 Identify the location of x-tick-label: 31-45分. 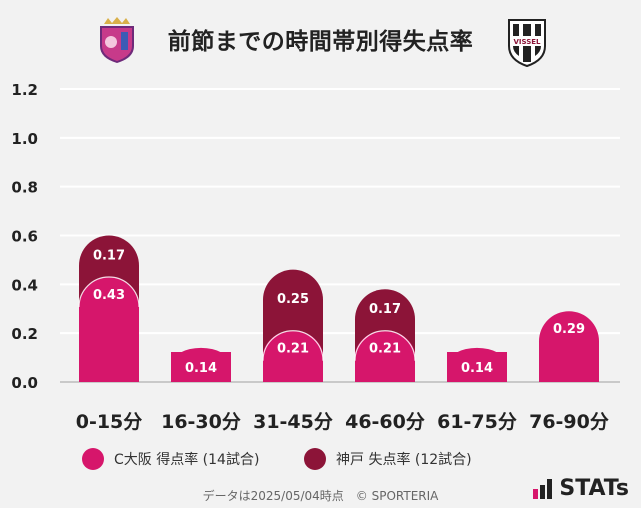
(293, 422).